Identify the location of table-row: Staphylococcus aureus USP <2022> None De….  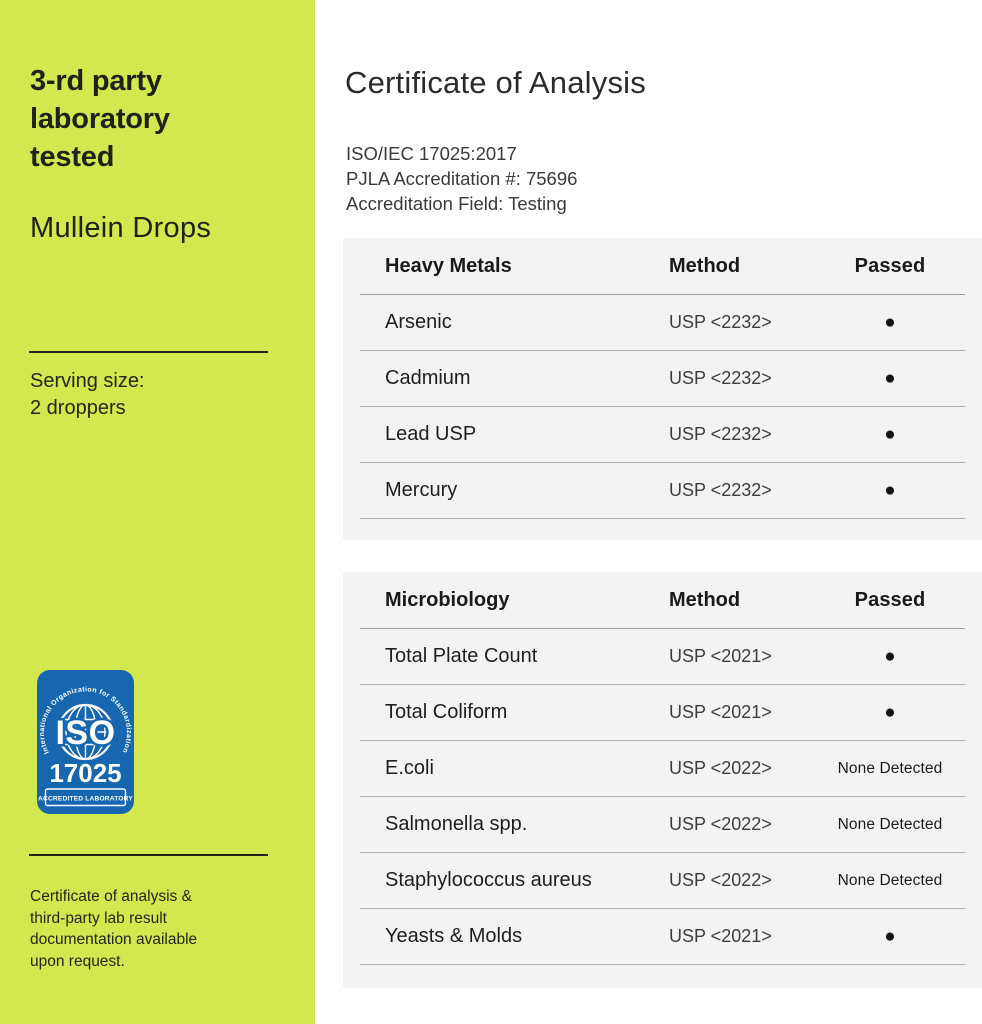
(662, 881).